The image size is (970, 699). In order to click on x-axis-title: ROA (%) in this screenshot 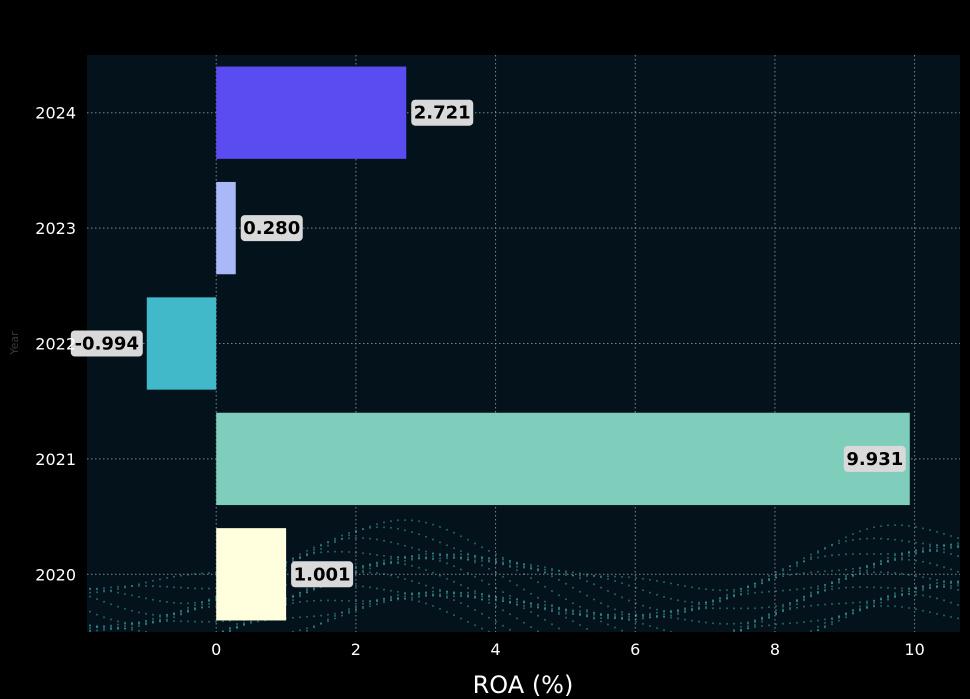, I will do `click(523, 685)`.